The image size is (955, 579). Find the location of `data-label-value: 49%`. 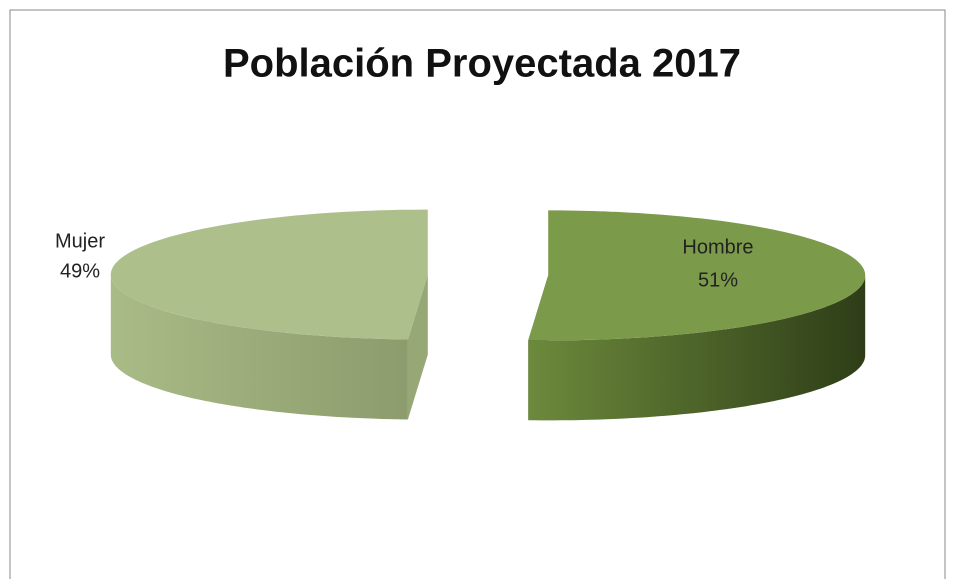

data-label-value: 49% is located at coordinates (80, 271).